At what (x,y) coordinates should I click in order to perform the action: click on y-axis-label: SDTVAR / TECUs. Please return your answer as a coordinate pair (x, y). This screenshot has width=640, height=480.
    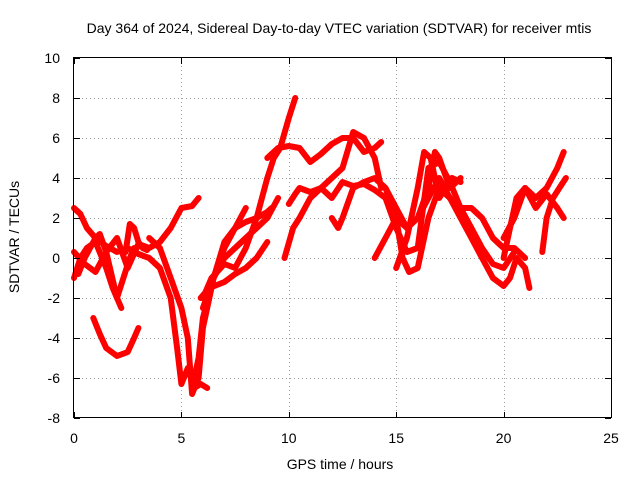
    Looking at the image, I should click on (14, 237).